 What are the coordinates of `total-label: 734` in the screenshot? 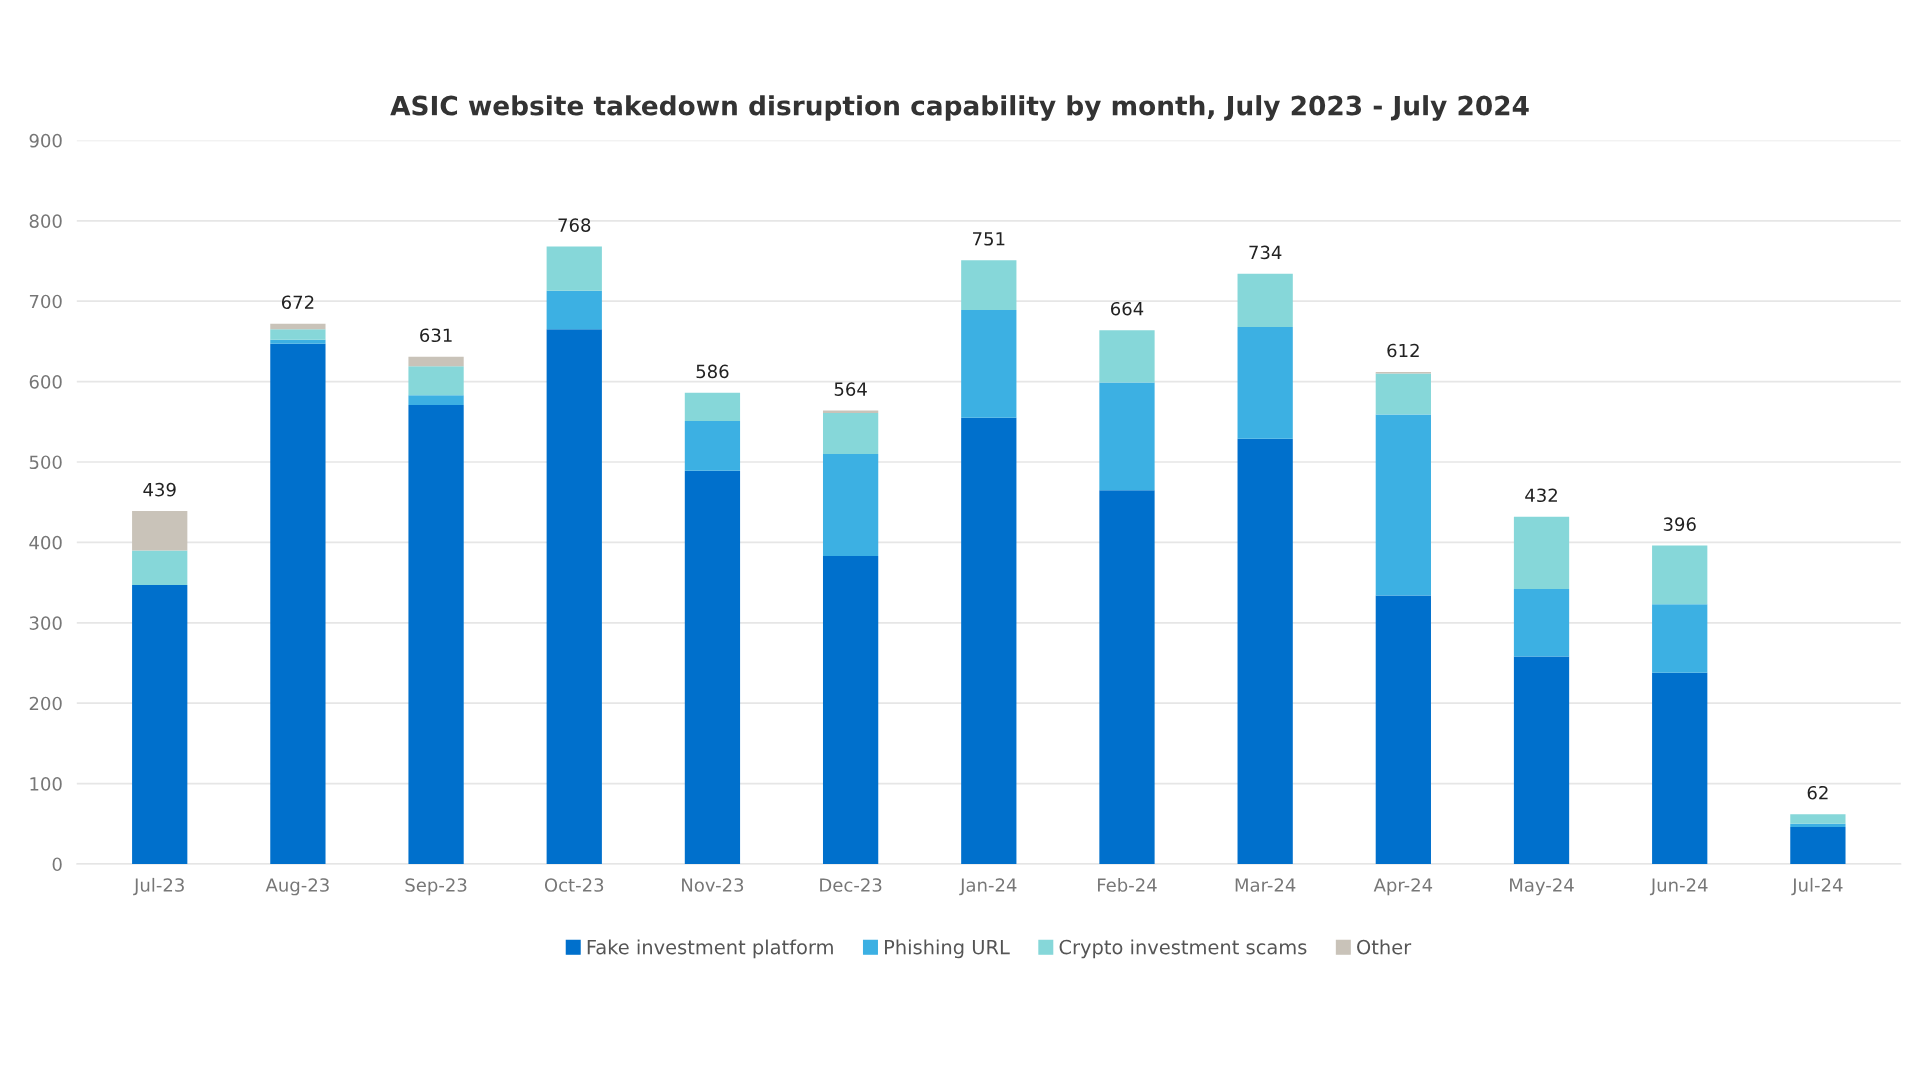 It's located at (1265, 252).